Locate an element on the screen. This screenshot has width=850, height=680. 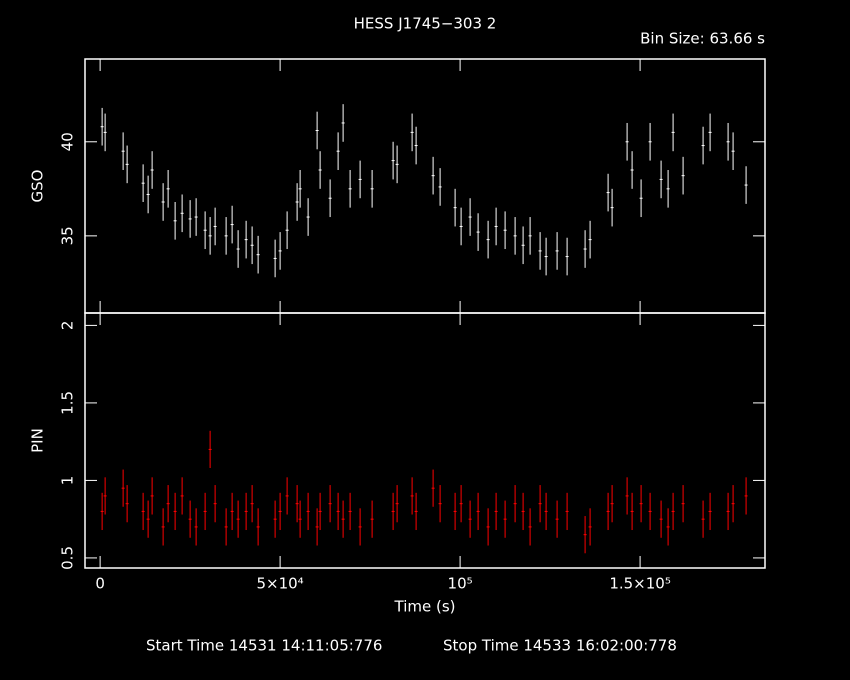
plot-area is located at coordinates (424, 492).